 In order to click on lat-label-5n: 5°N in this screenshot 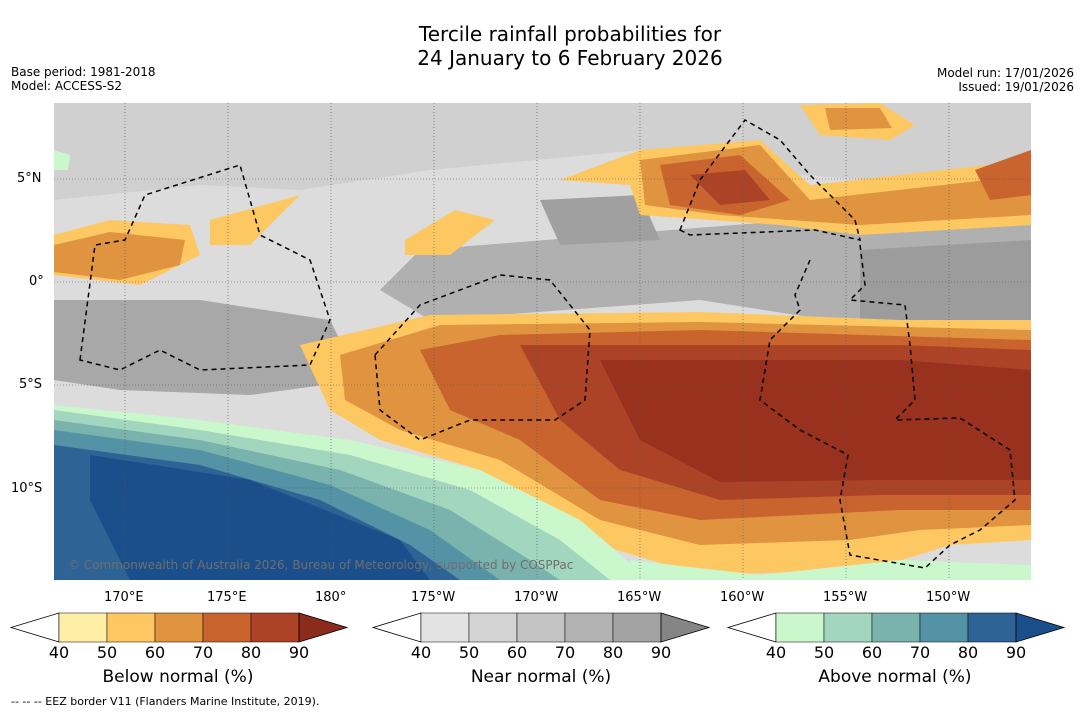, I will do `click(29, 178)`.